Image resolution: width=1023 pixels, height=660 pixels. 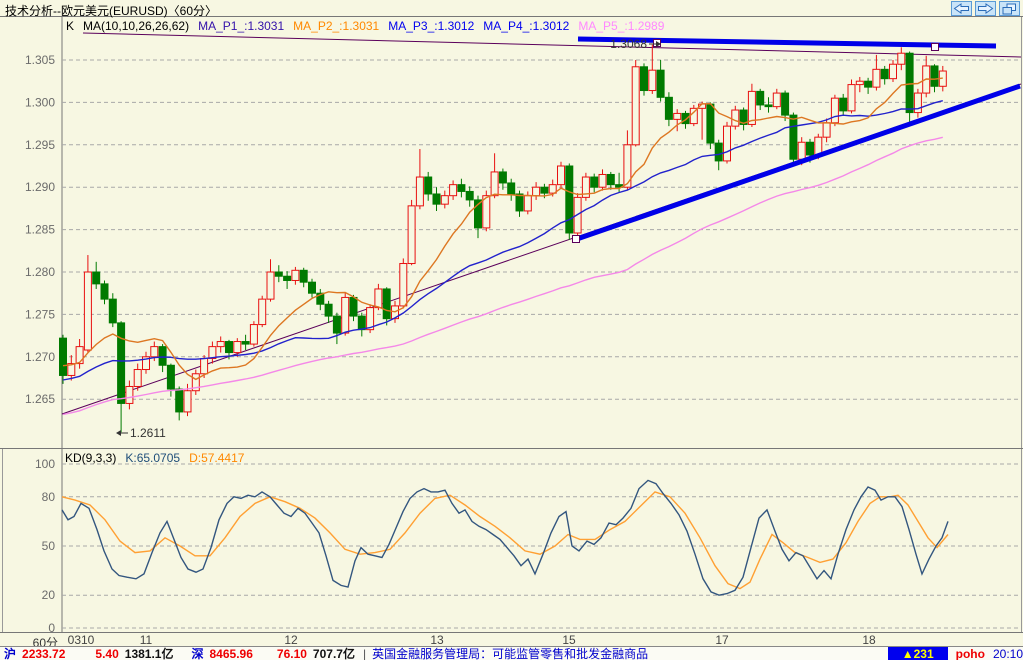 I want to click on left-arrow-icon, so click(x=961, y=8).